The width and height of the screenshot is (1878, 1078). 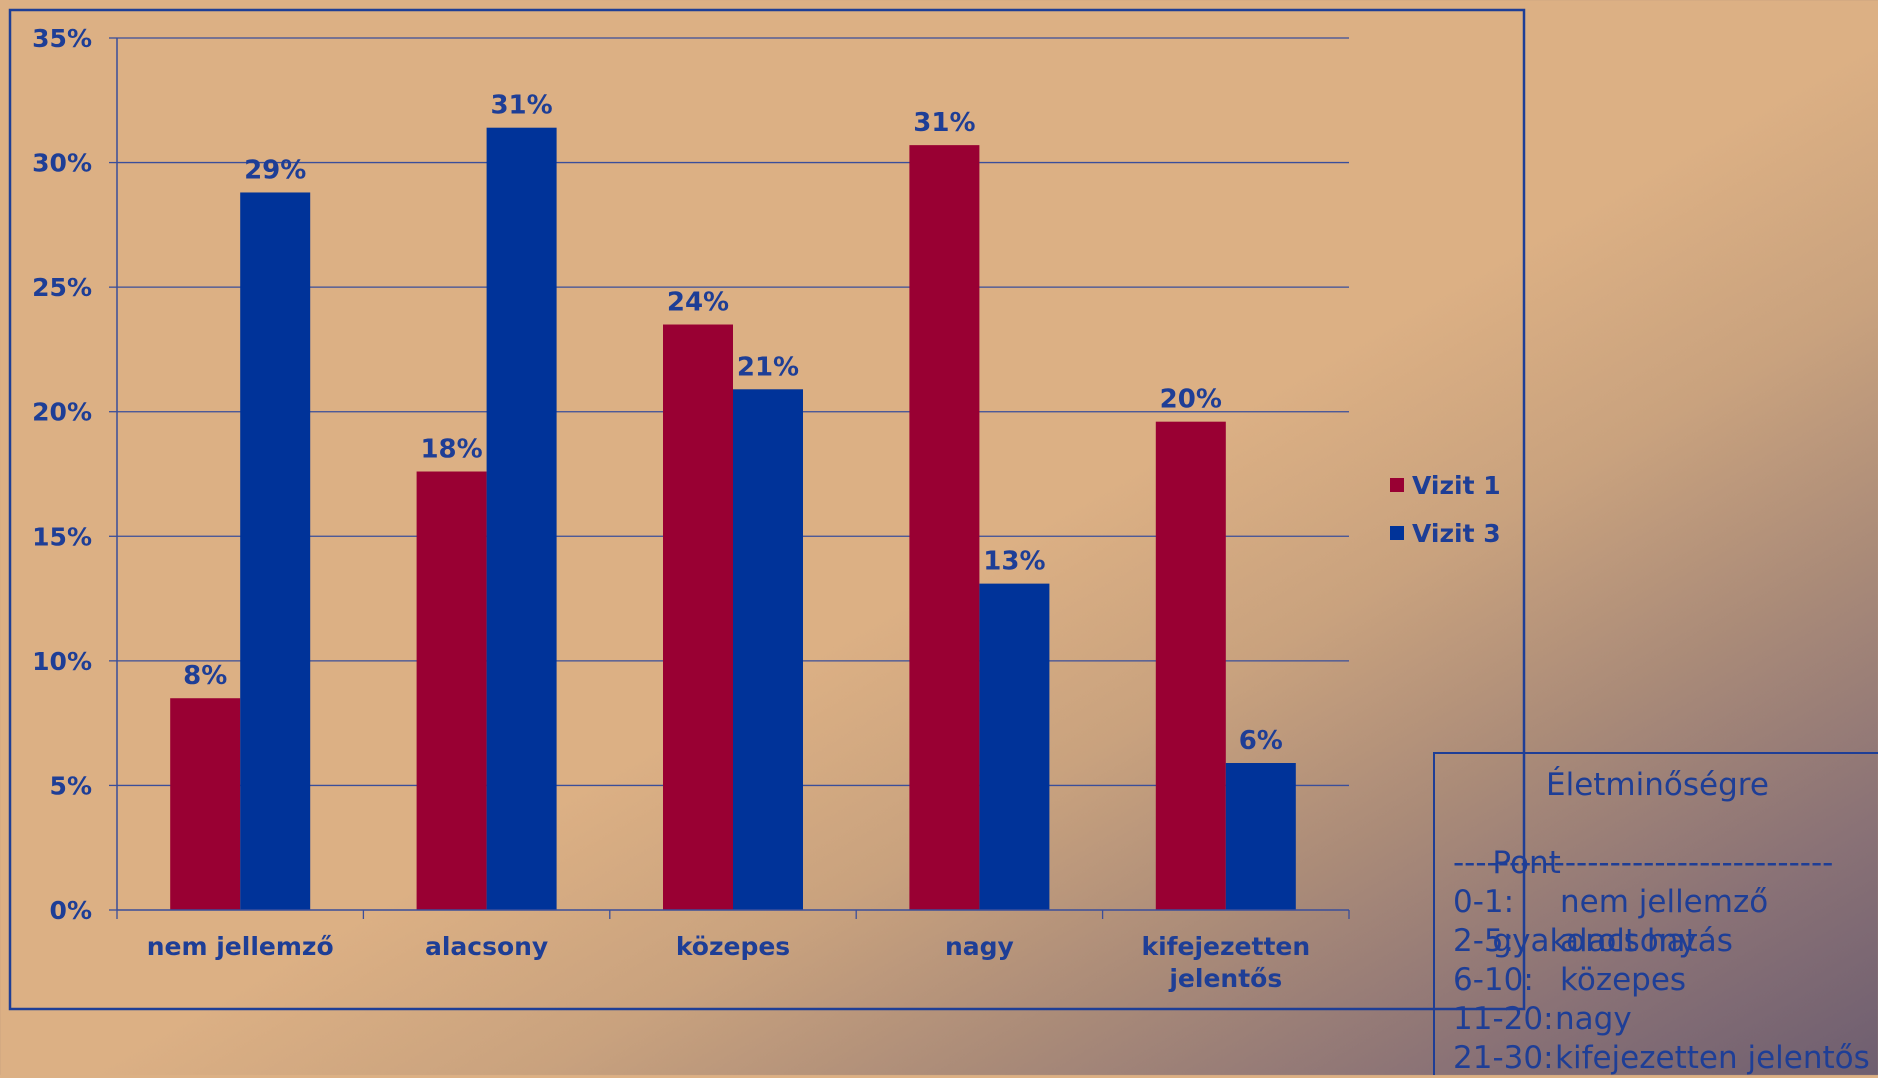 What do you see at coordinates (71, 910) in the screenshot?
I see `y-tick-label: 0%` at bounding box center [71, 910].